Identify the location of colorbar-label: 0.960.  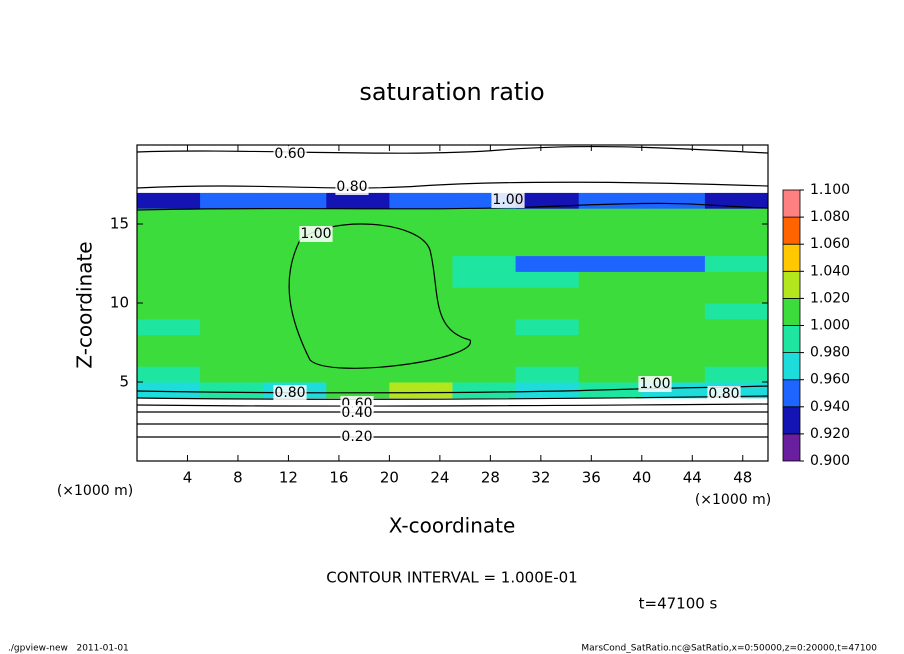
(830, 380).